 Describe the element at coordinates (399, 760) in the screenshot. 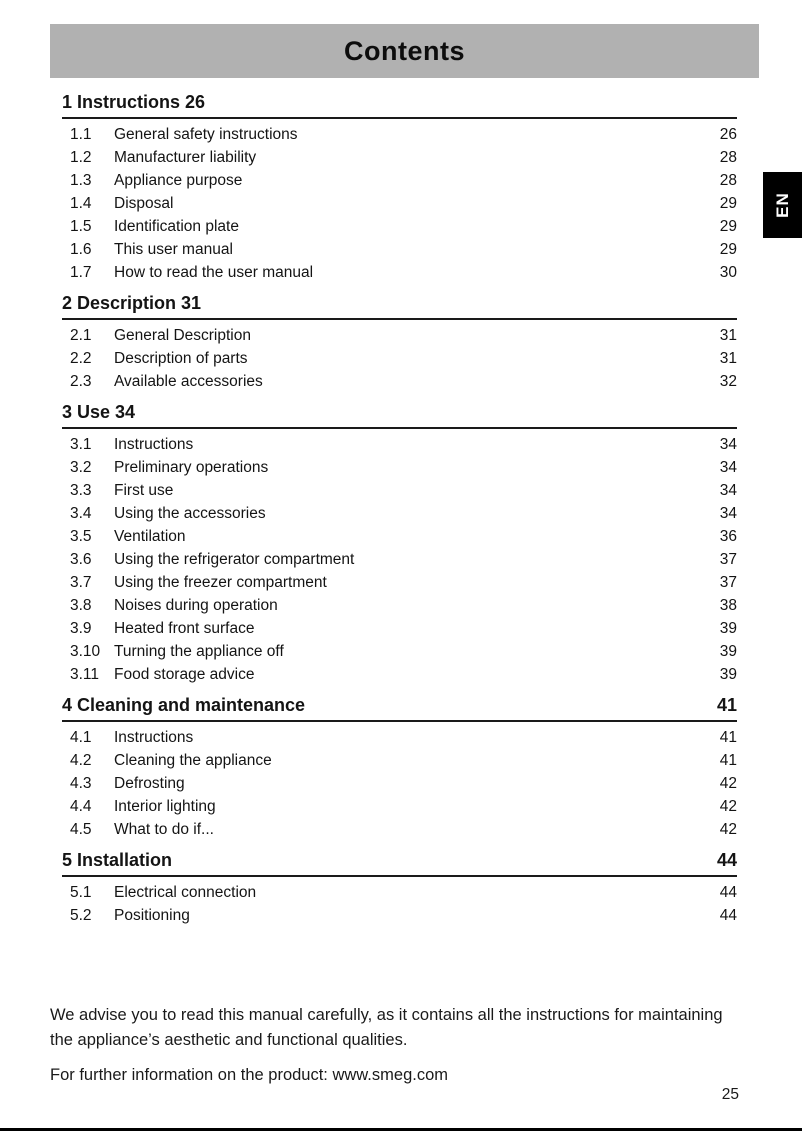

I see `toc-item: 4.2 Cleaning the appliance 41` at that location.